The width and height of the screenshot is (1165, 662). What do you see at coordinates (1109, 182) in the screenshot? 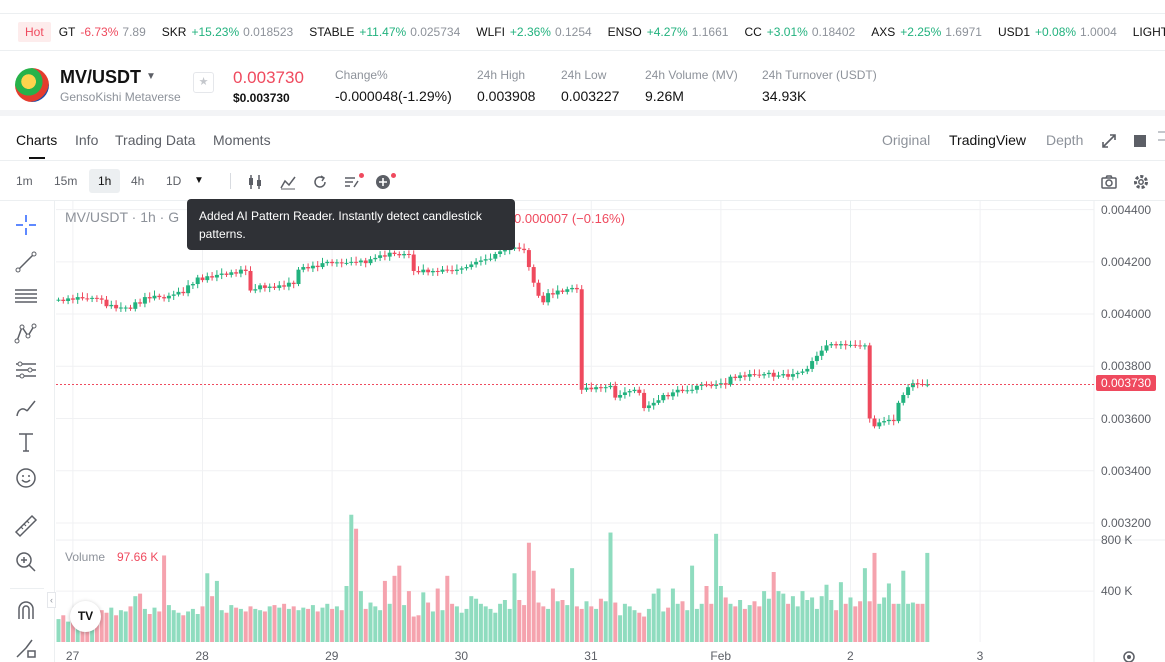
I see `camera-icon` at bounding box center [1109, 182].